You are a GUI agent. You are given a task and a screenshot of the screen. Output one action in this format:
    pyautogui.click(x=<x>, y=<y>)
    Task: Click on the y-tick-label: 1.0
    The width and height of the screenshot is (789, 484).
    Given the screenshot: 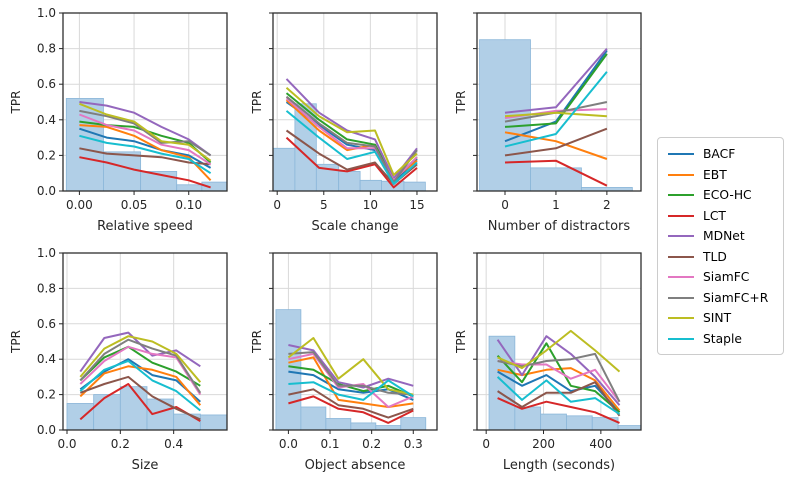 What is the action you would take?
    pyautogui.click(x=46, y=253)
    